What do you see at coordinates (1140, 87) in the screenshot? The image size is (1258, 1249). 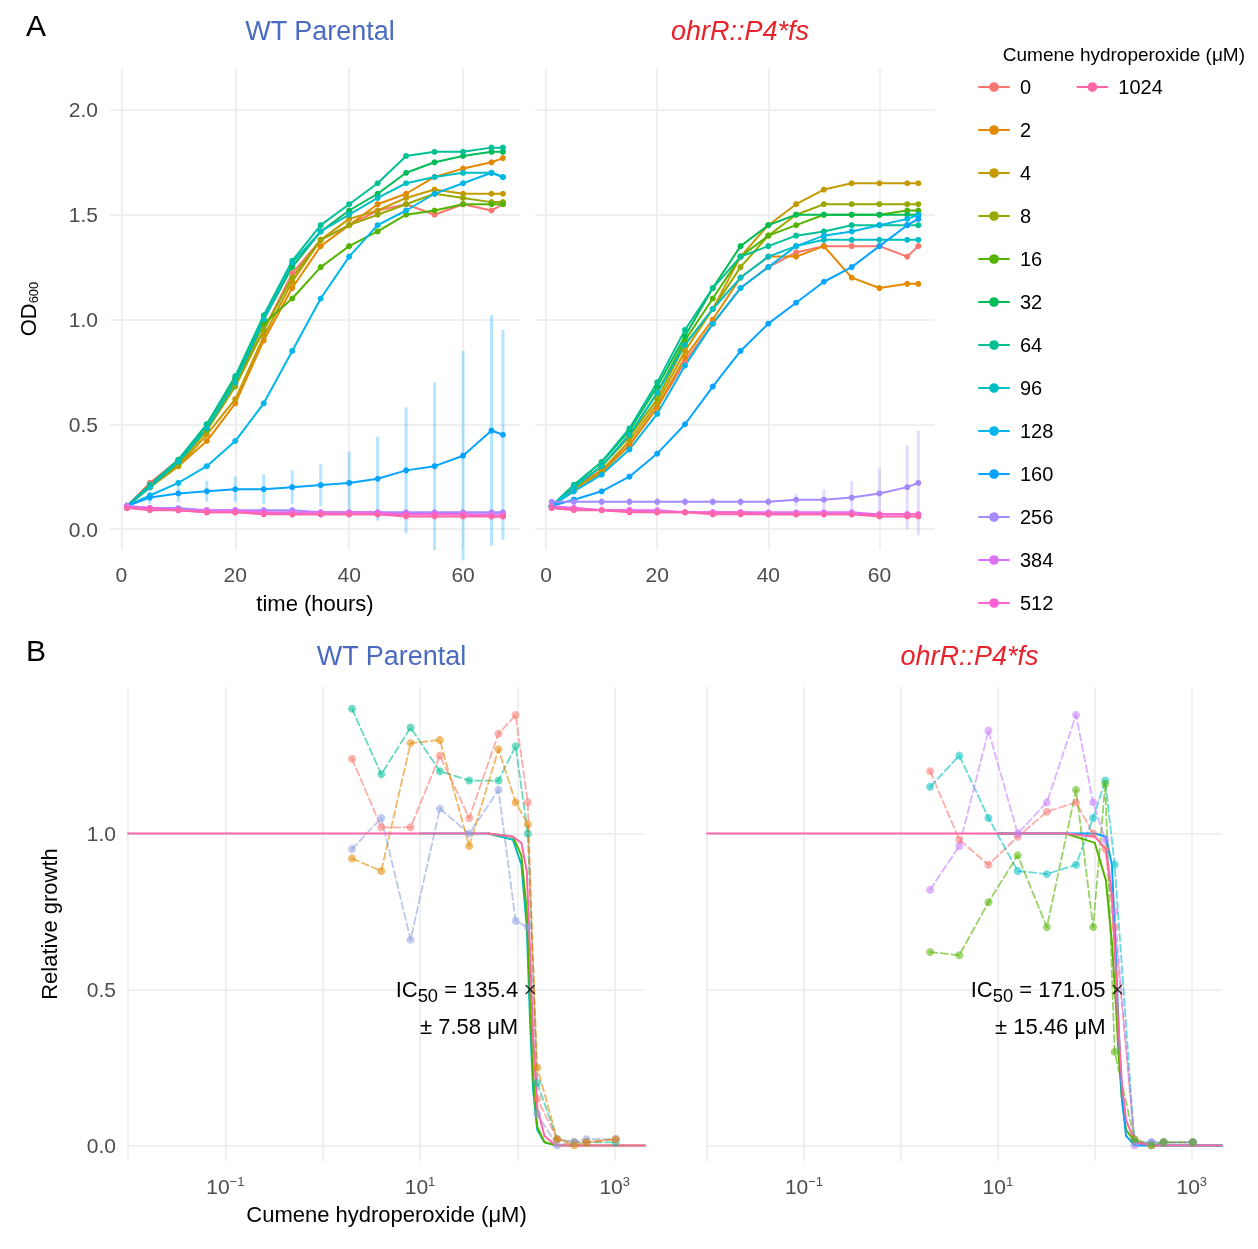 I see `legend-label: 1024` at bounding box center [1140, 87].